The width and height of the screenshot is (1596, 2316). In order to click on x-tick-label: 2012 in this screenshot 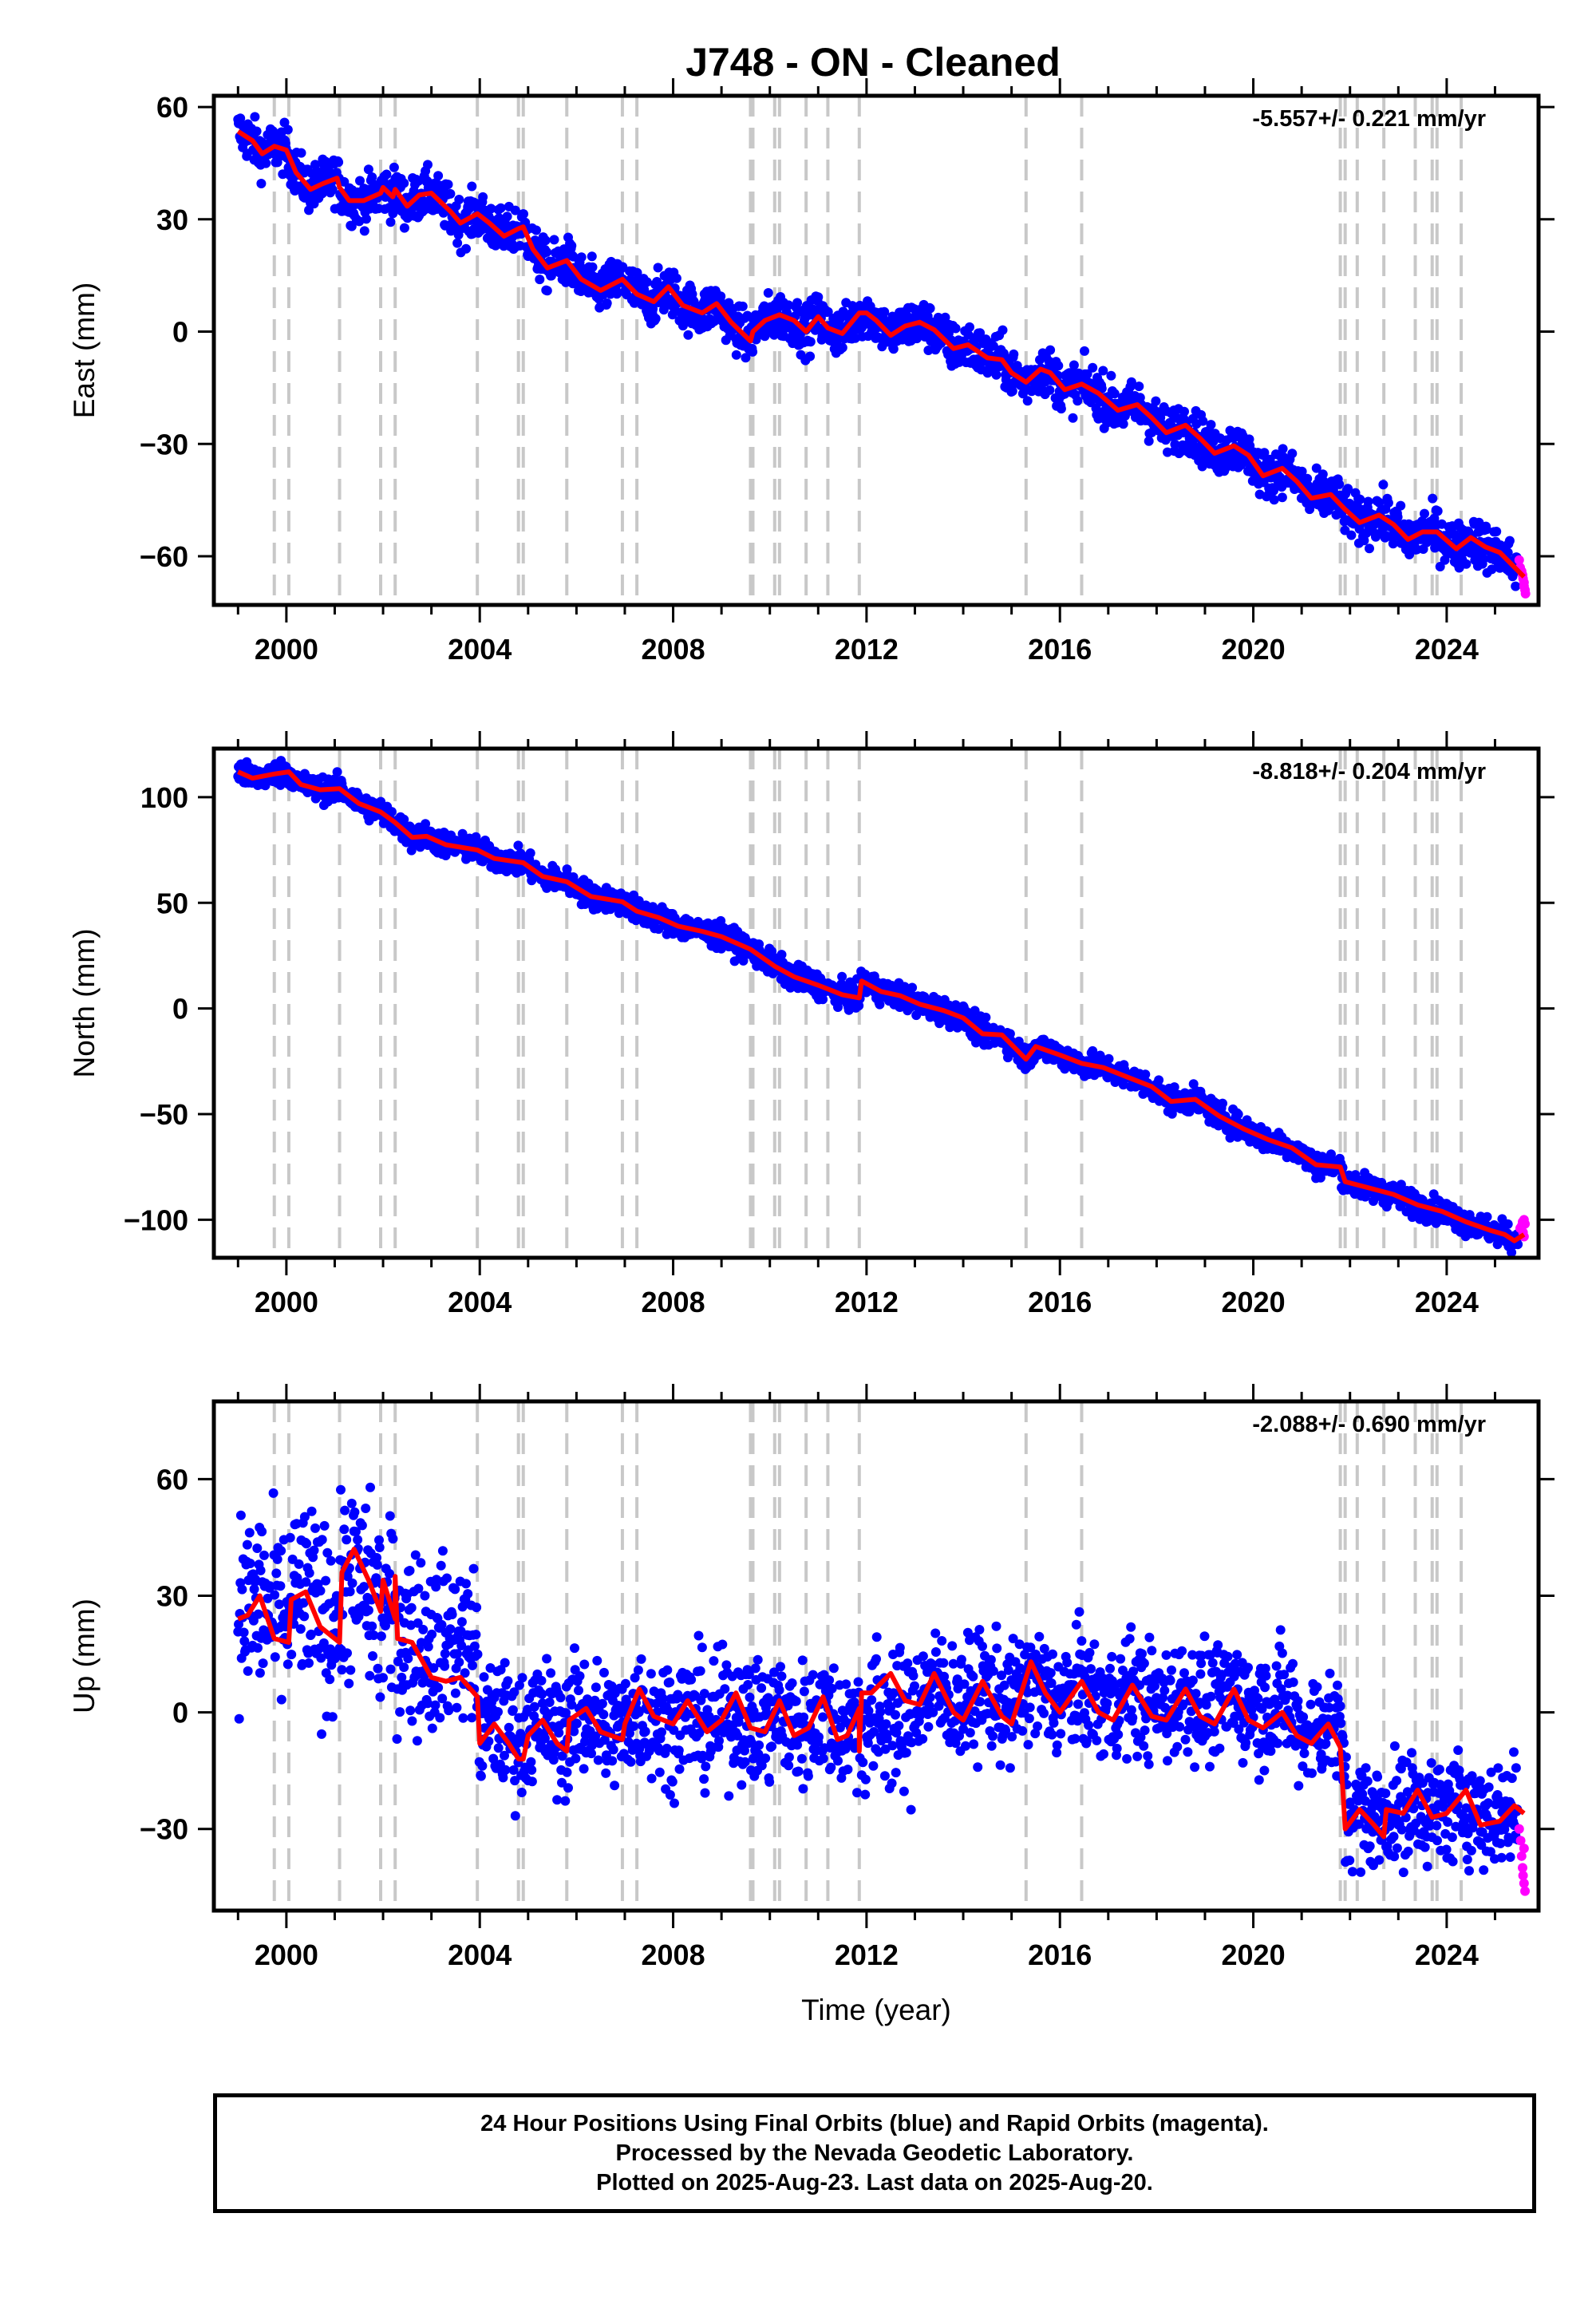, I will do `click(867, 1302)`.